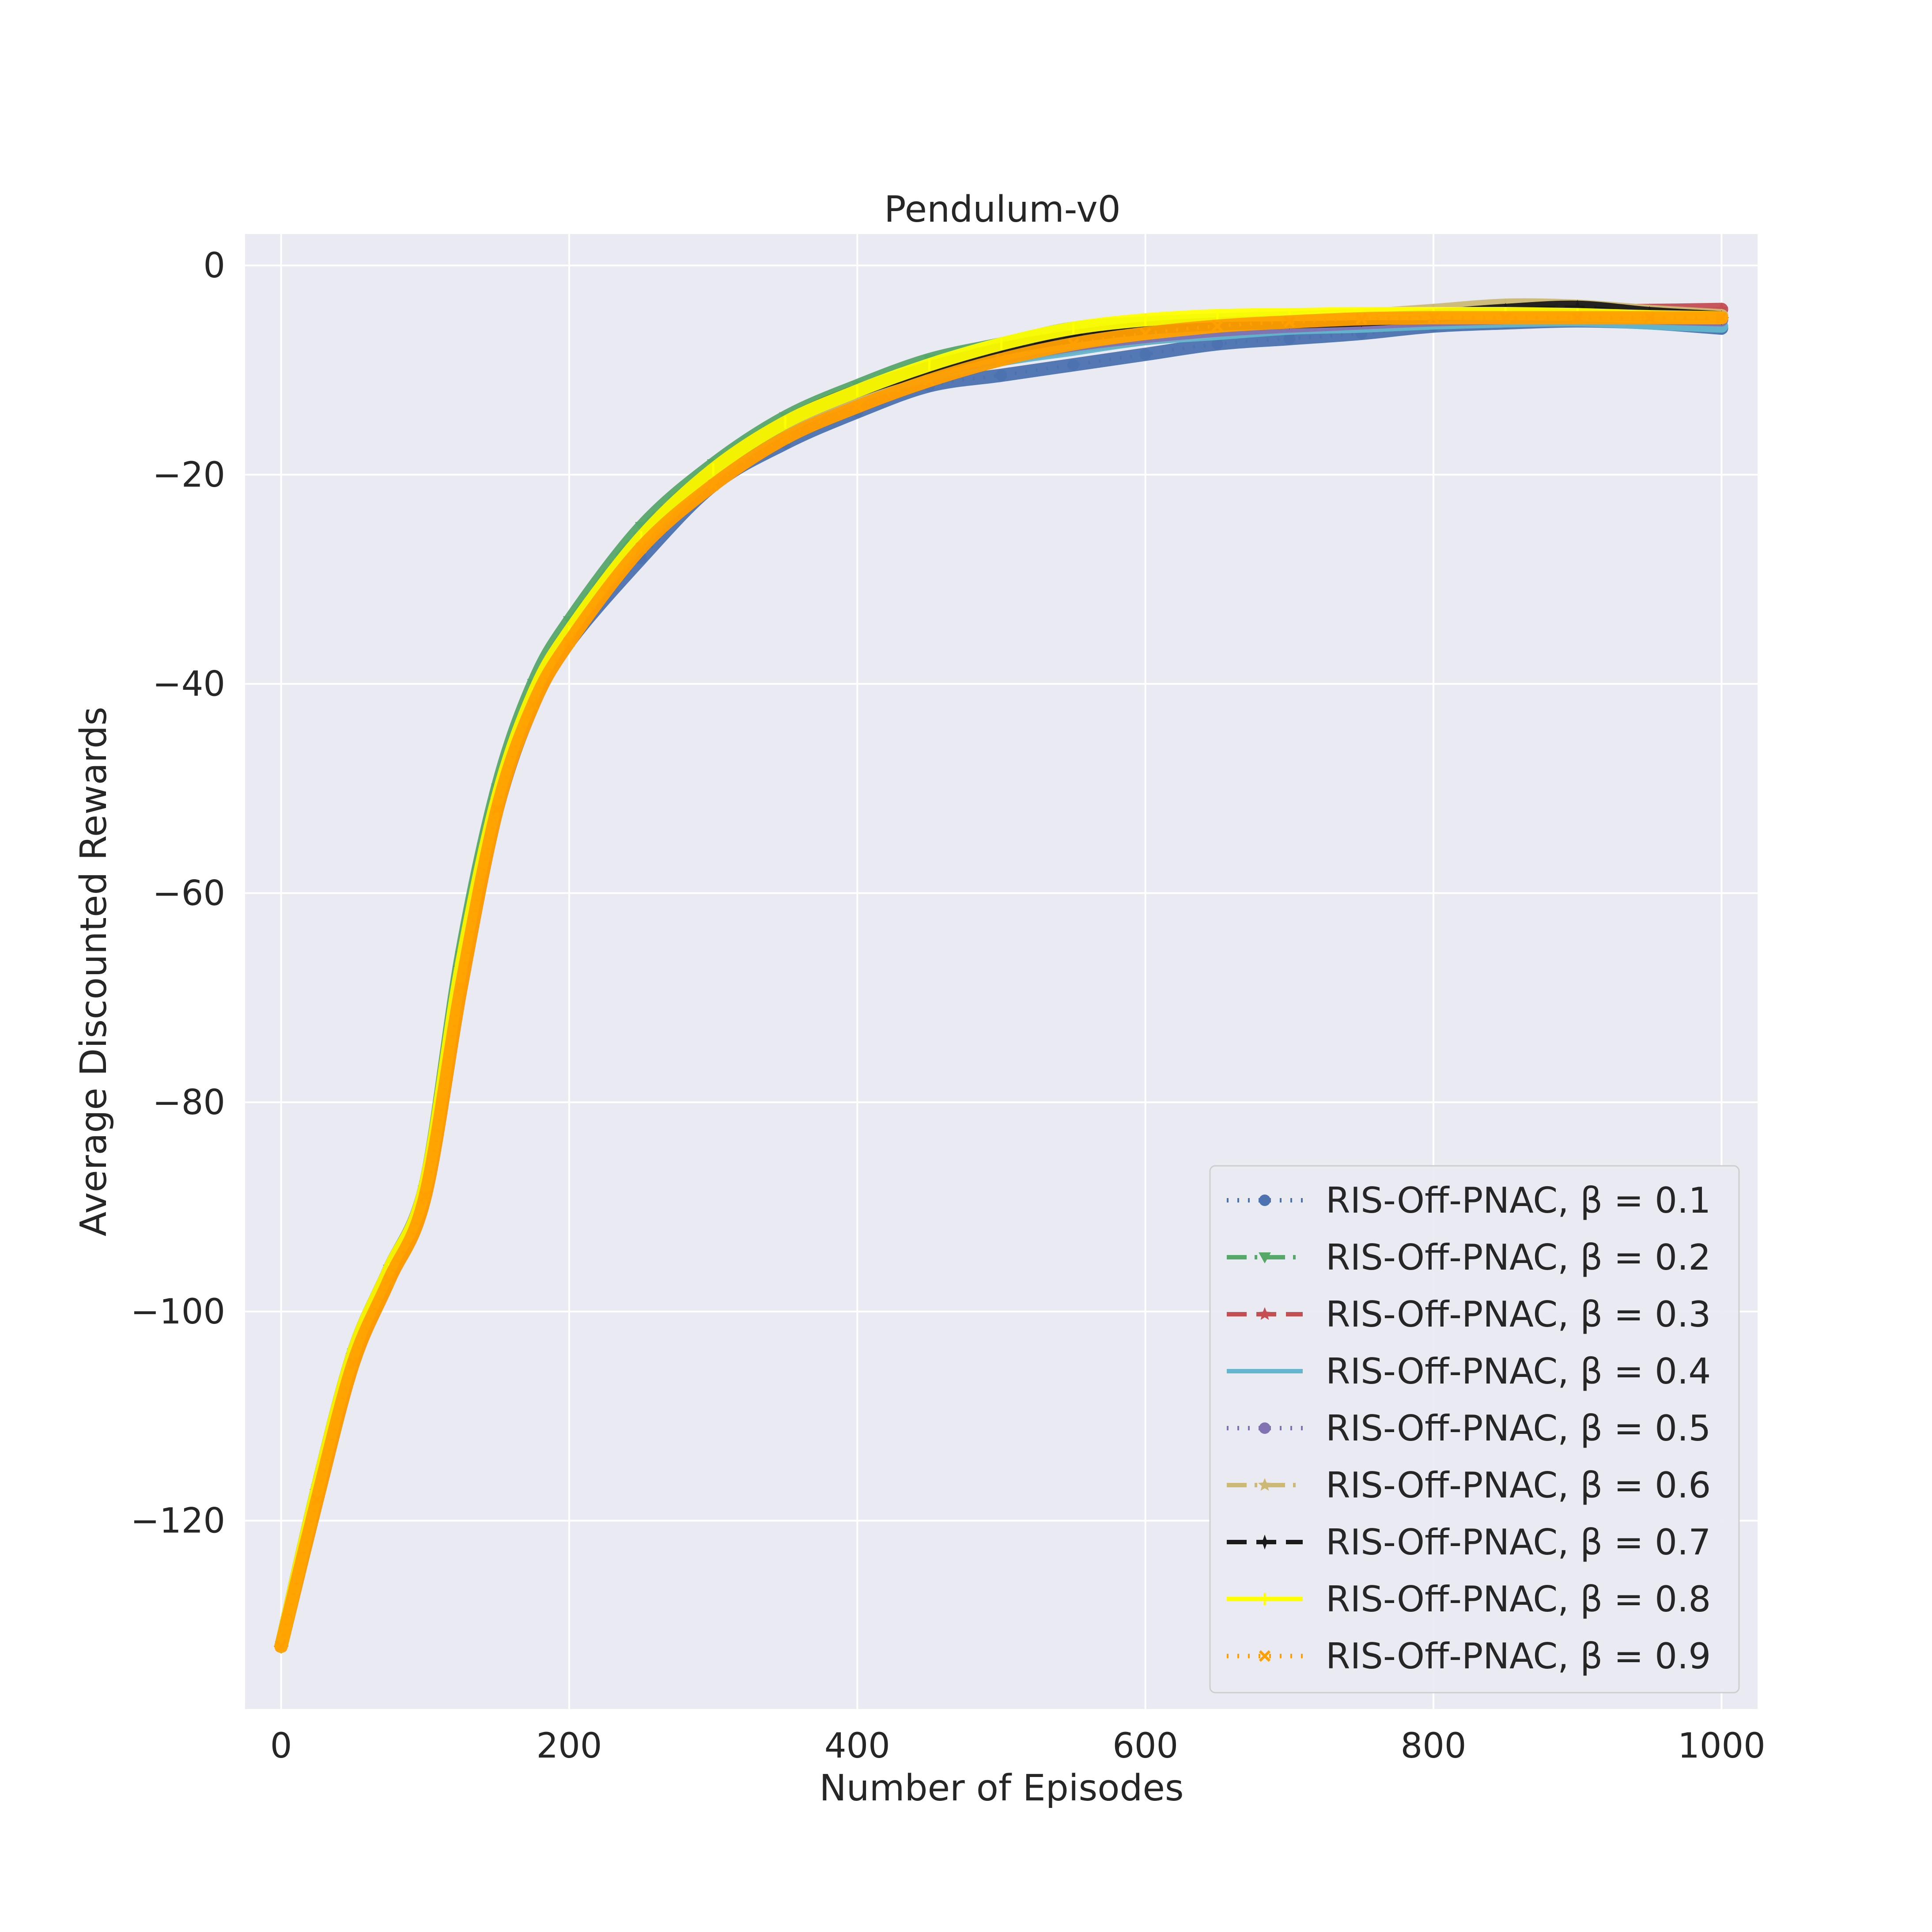  What do you see at coordinates (188, 475) in the screenshot?
I see `y-tick-label: −20` at bounding box center [188, 475].